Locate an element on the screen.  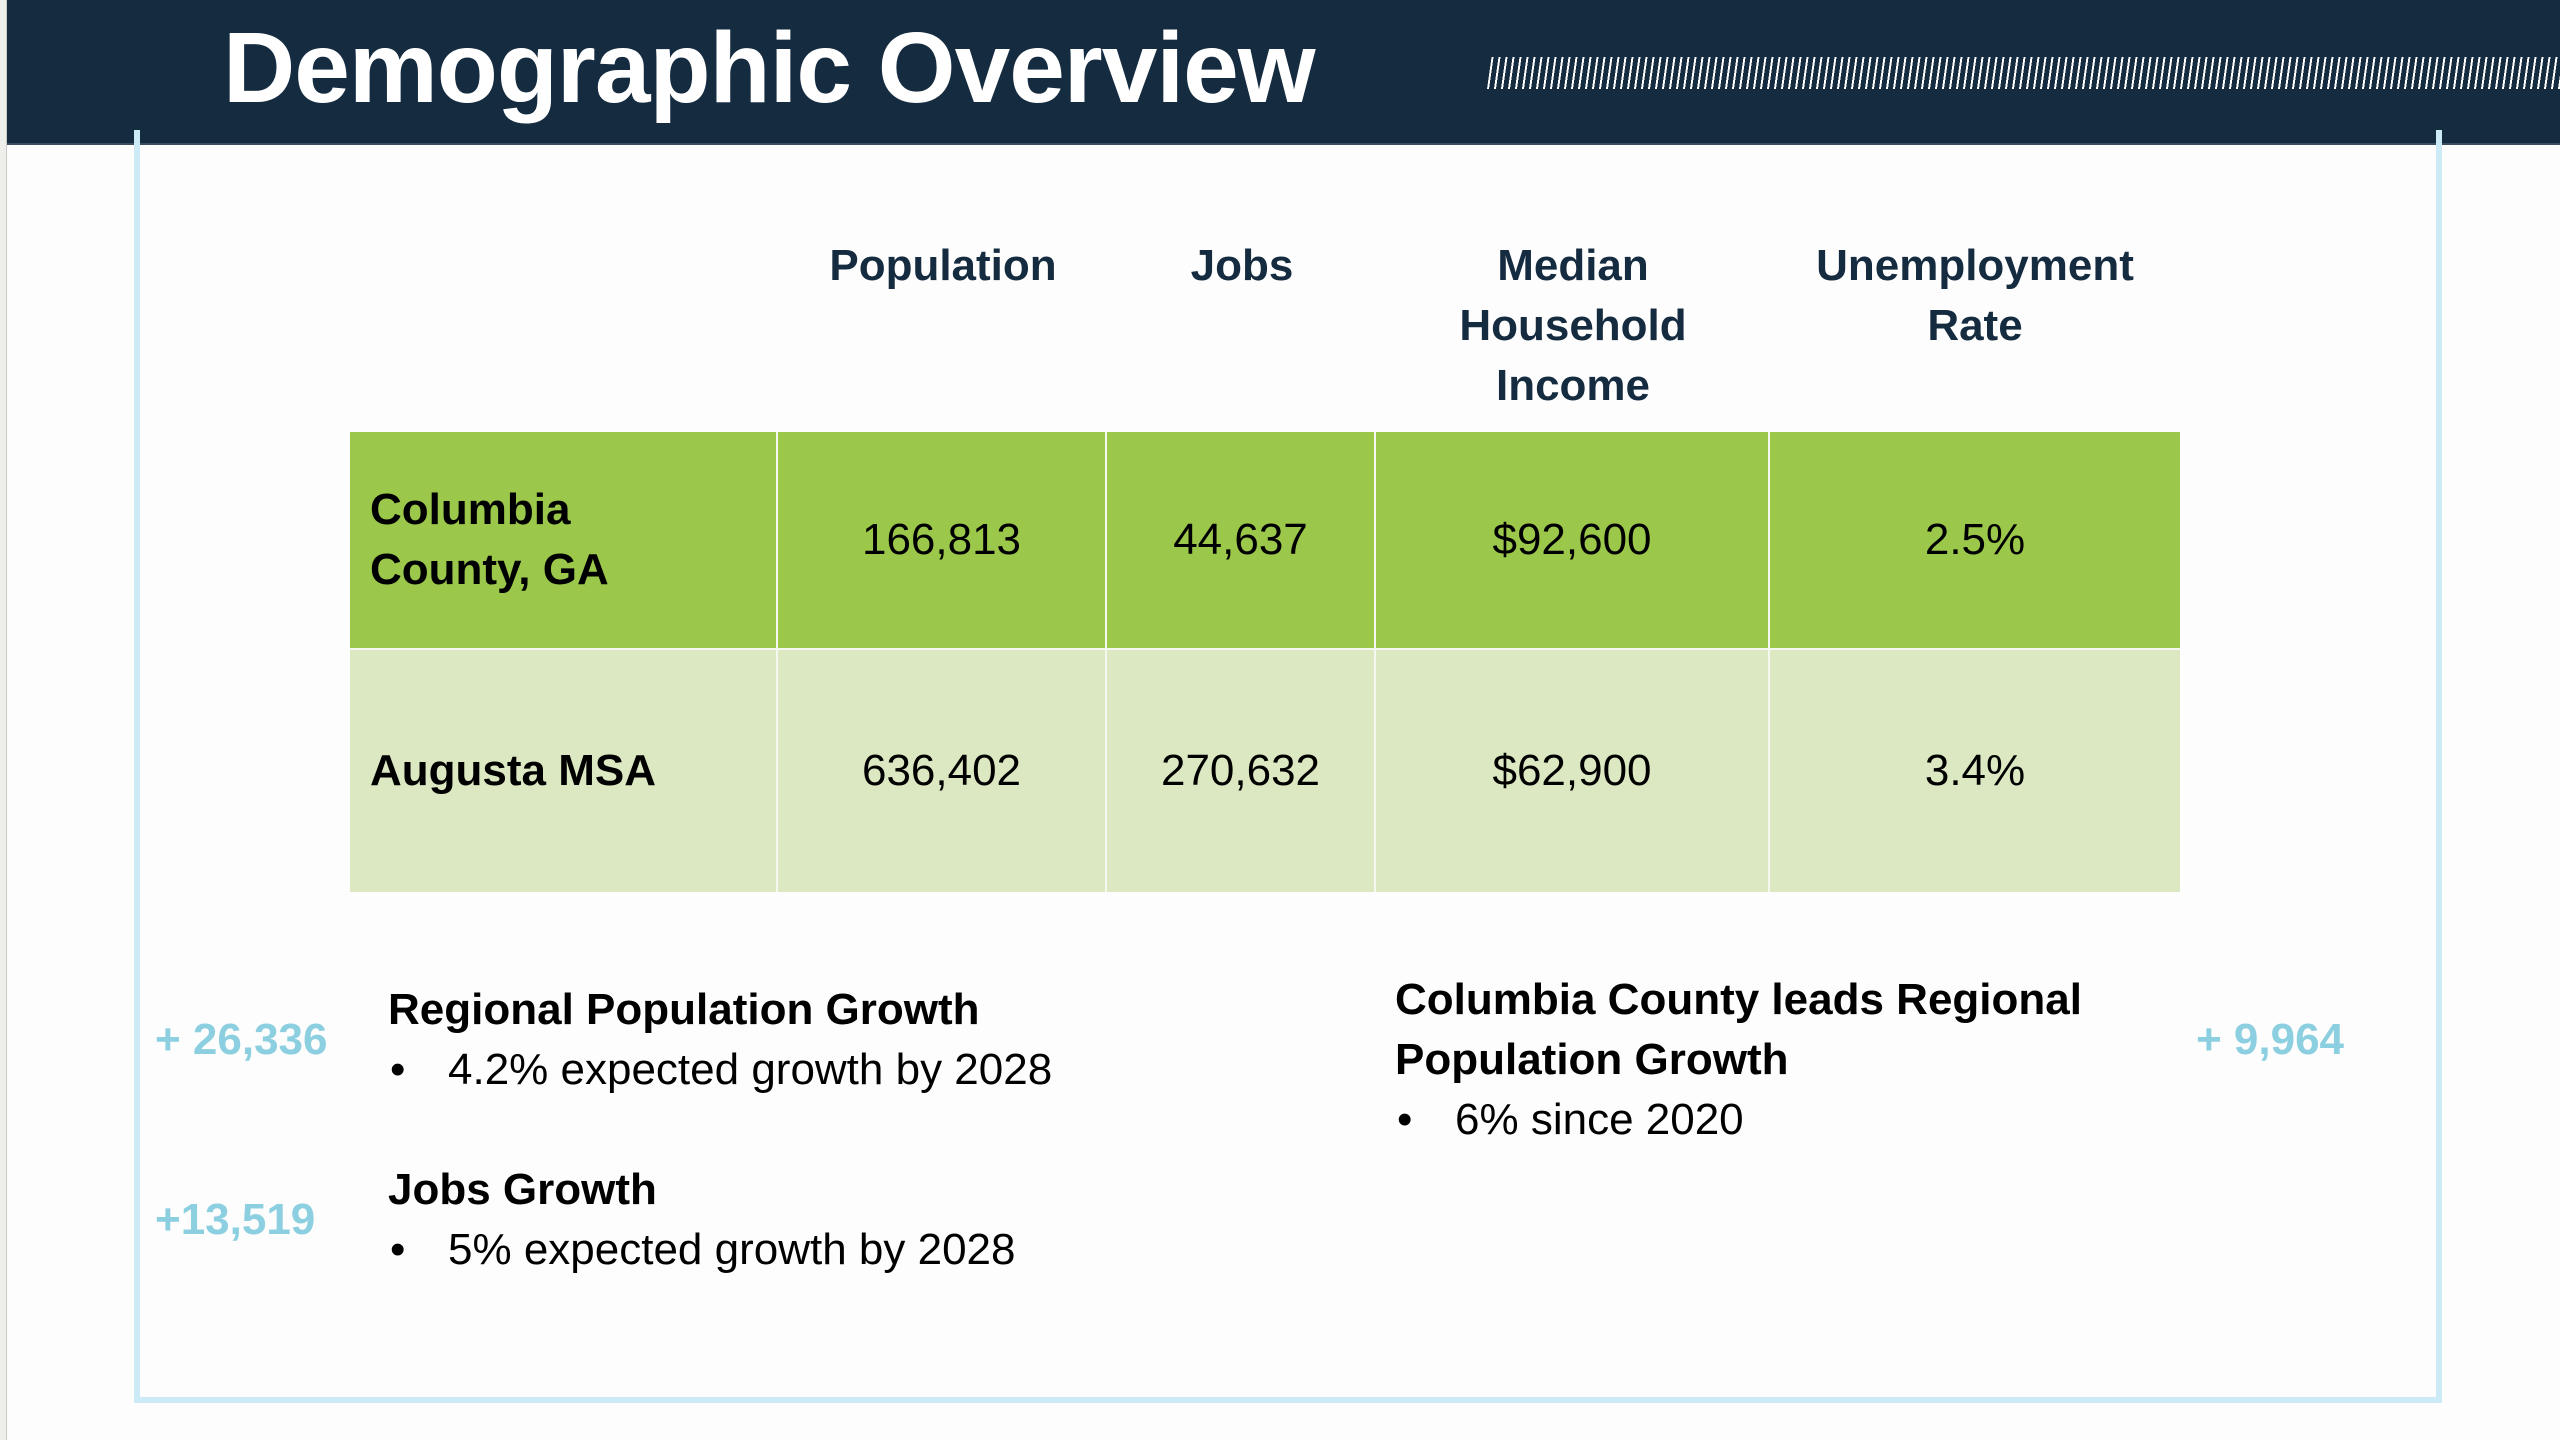
jobs-growth-heading: Jobs Growth is located at coordinates (522, 1189).